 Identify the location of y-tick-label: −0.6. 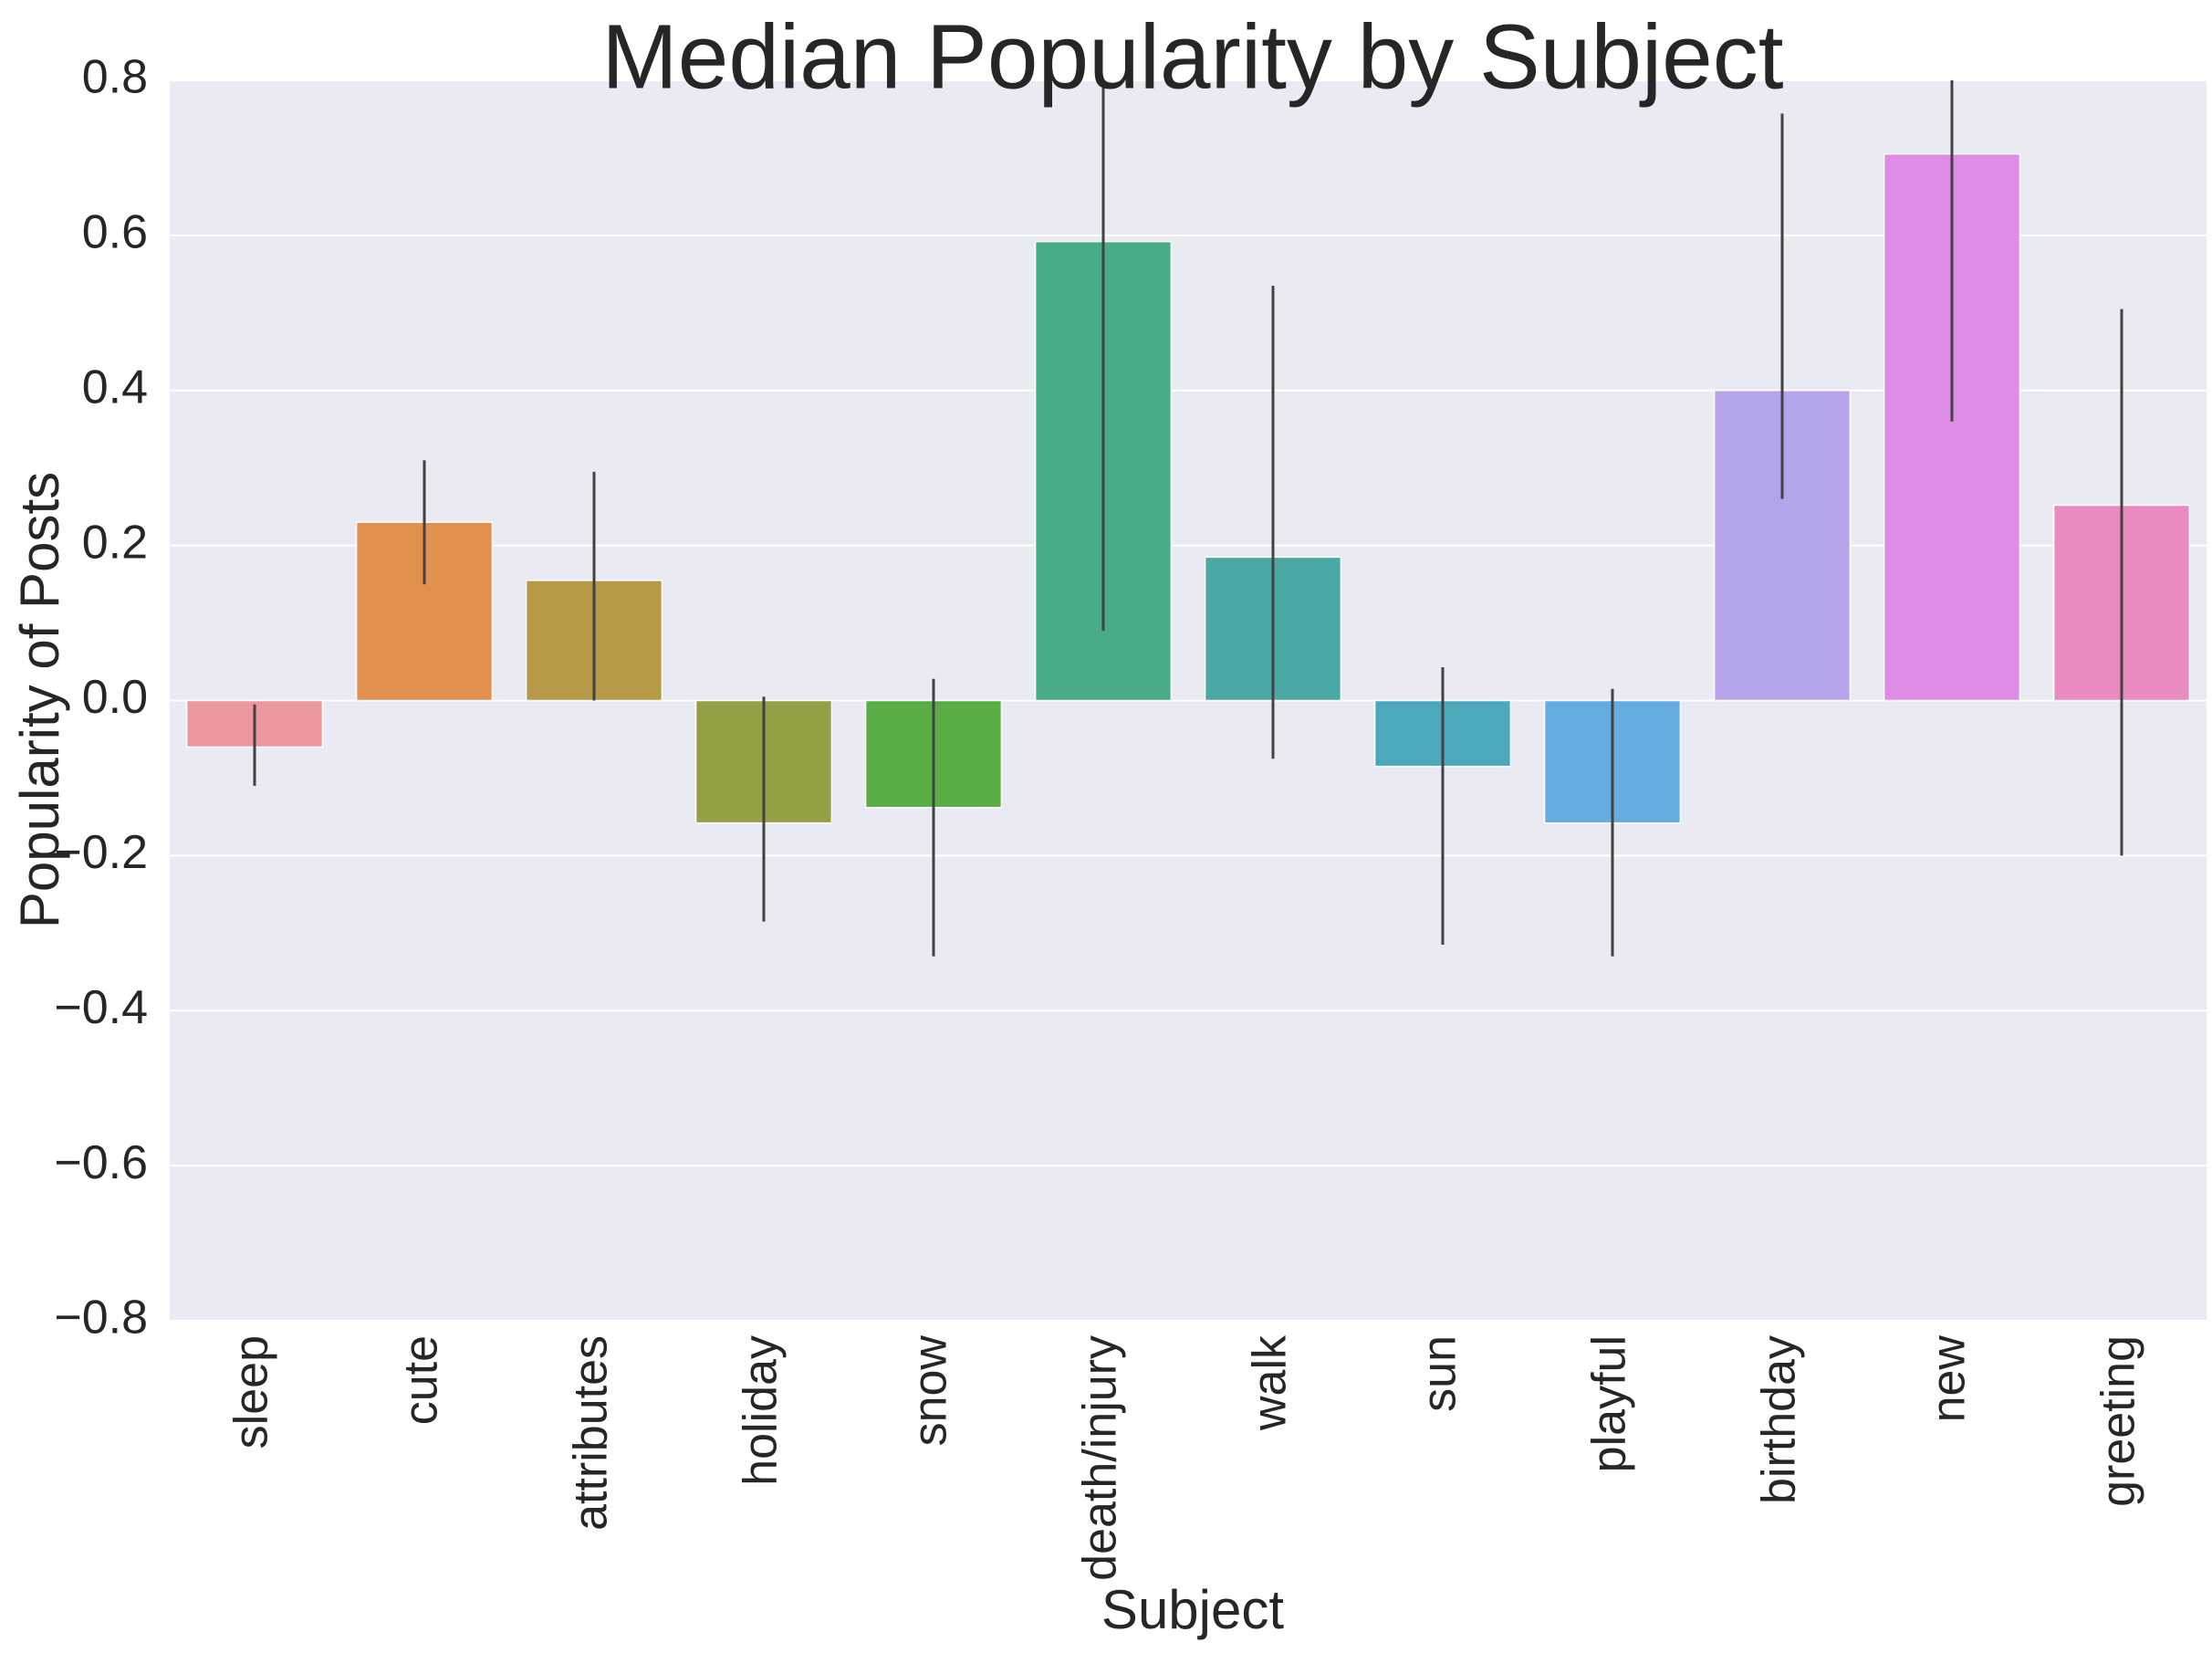
(101, 1162).